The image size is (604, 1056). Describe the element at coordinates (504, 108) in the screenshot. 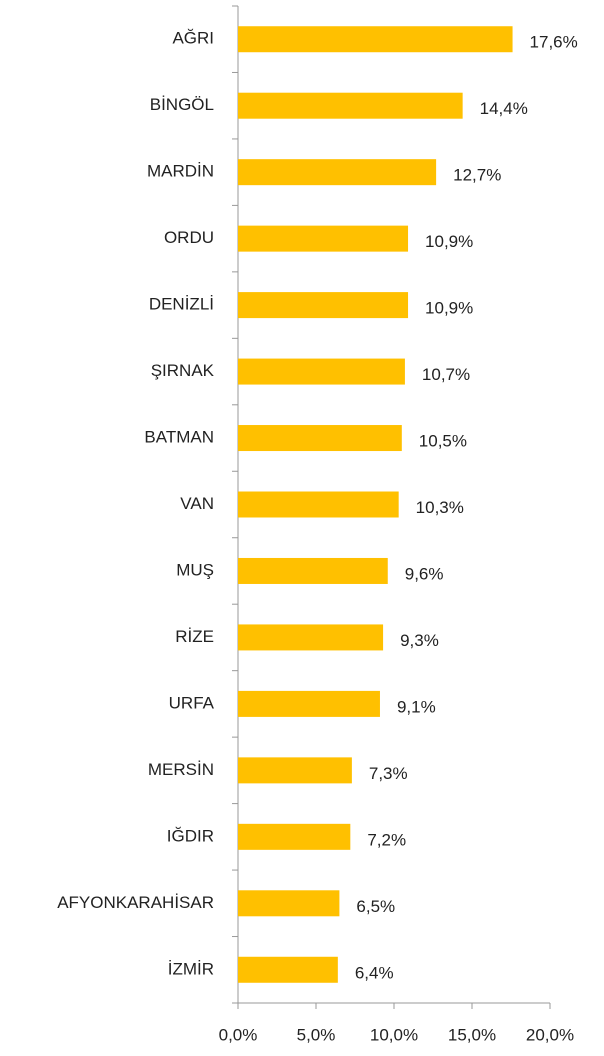

I see `value-label: 14,4%` at that location.